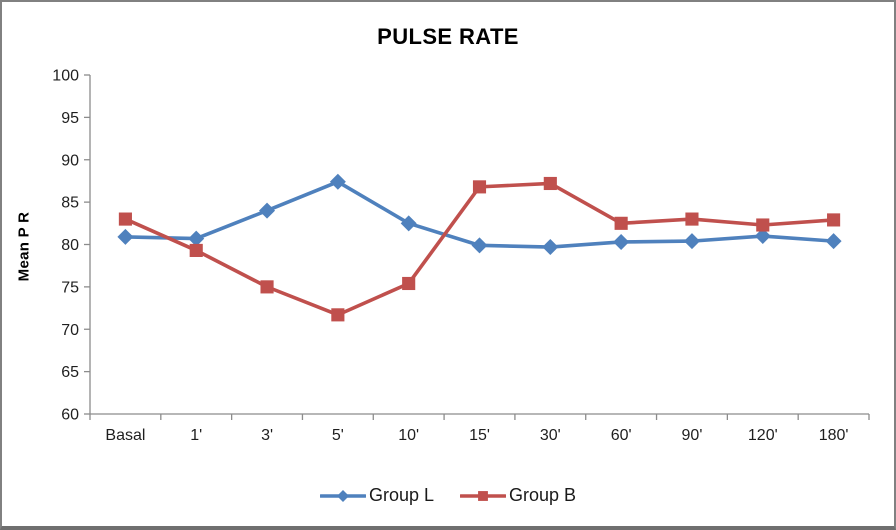  What do you see at coordinates (448, 495) in the screenshot?
I see `legend: Group L Group B` at bounding box center [448, 495].